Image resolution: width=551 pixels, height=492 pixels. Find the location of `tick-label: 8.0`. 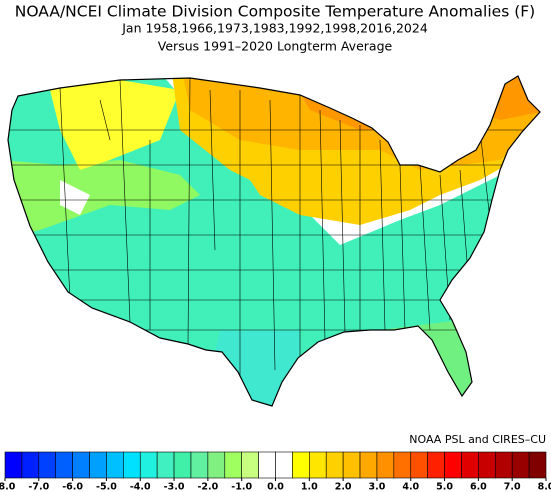

tick-label: 8.0 is located at coordinates (544, 487).